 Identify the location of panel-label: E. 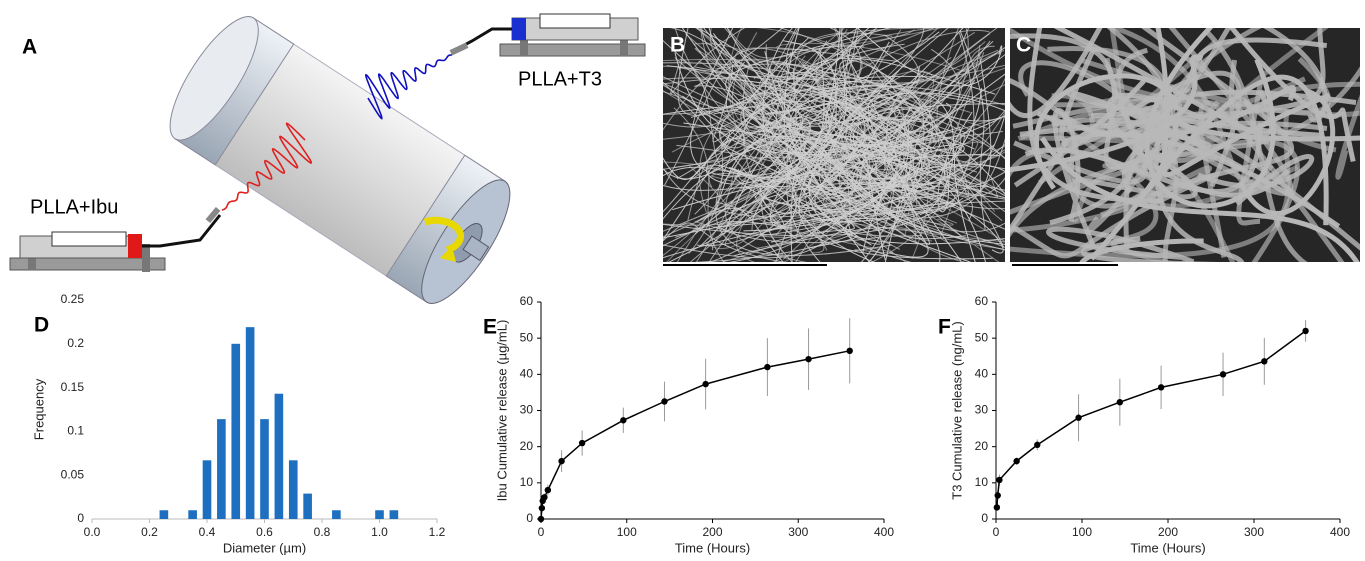
(490, 327).